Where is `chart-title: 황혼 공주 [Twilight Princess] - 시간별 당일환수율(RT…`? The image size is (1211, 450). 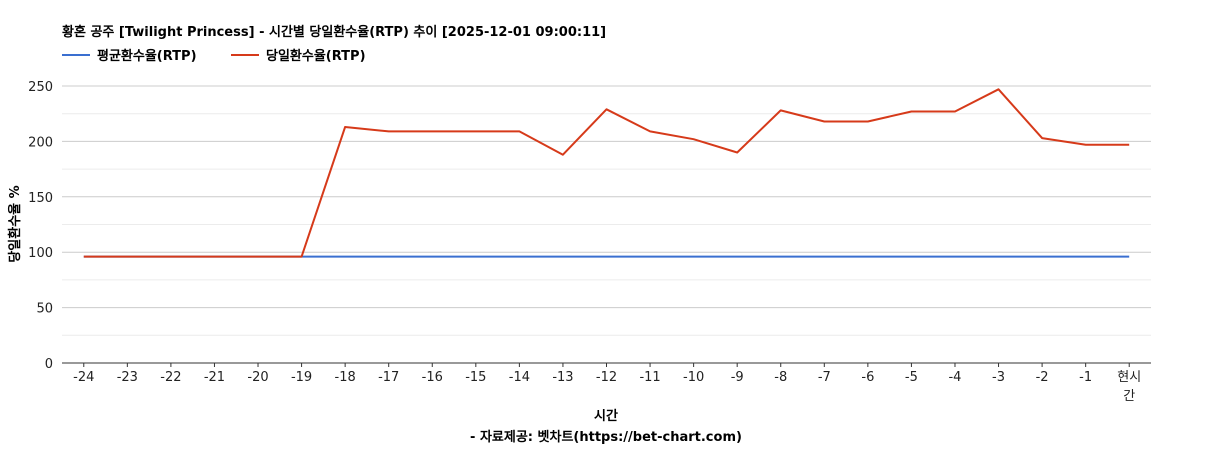 chart-title: 황혼 공주 [Twilight Princess] - 시간별 당일환수율(RT… is located at coordinates (334, 32).